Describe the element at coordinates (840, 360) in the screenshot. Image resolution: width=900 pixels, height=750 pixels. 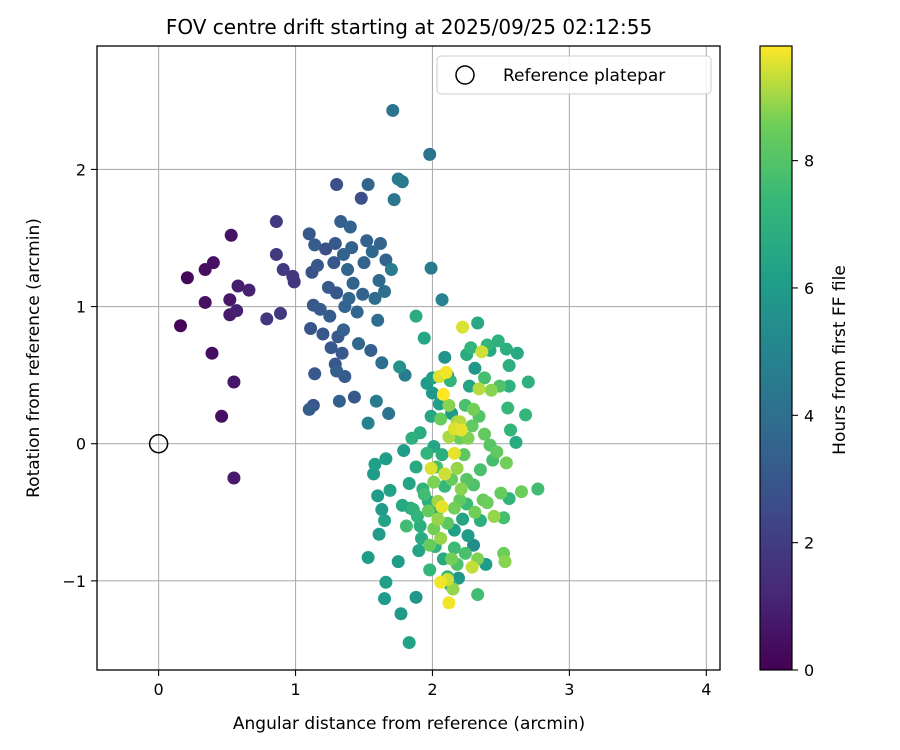
I see `colorbar-label: Hours from first FF file` at that location.